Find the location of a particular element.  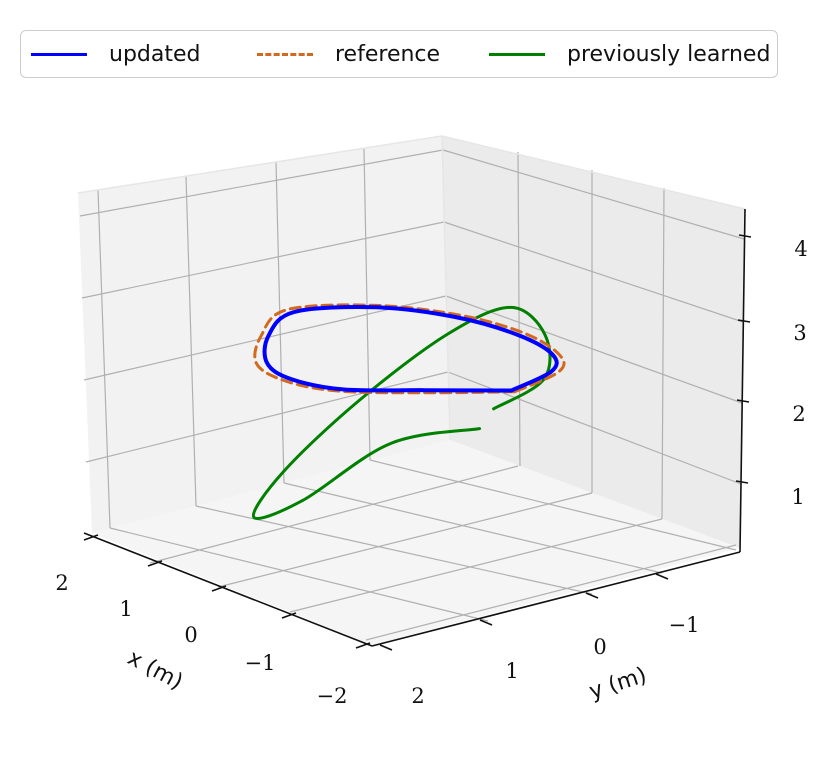

x-axis-title: x (m) is located at coordinates (154, 670).